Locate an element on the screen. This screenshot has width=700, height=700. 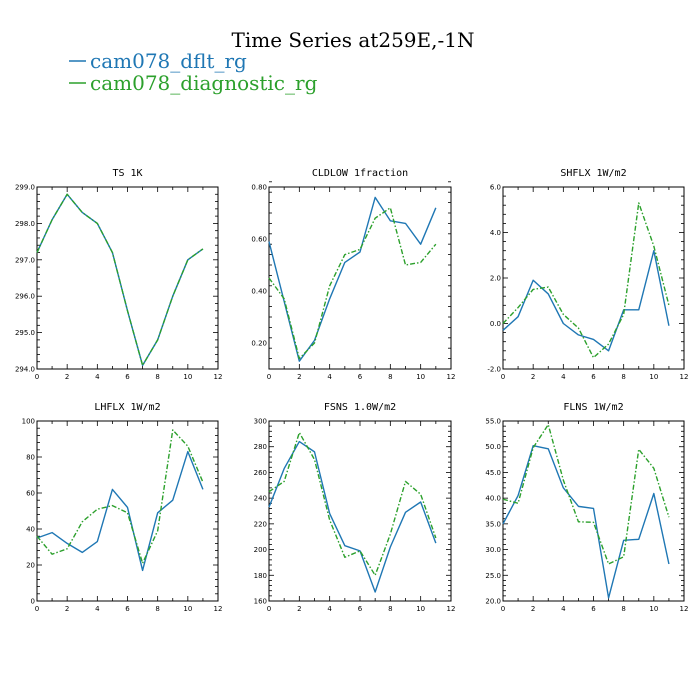
y-tick-label-flns: 45.0 is located at coordinates (493, 473).